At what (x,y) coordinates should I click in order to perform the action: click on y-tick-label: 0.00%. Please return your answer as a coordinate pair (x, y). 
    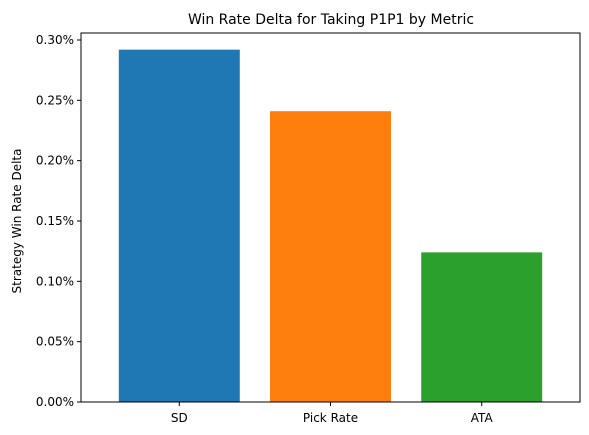
    Looking at the image, I should click on (55, 402).